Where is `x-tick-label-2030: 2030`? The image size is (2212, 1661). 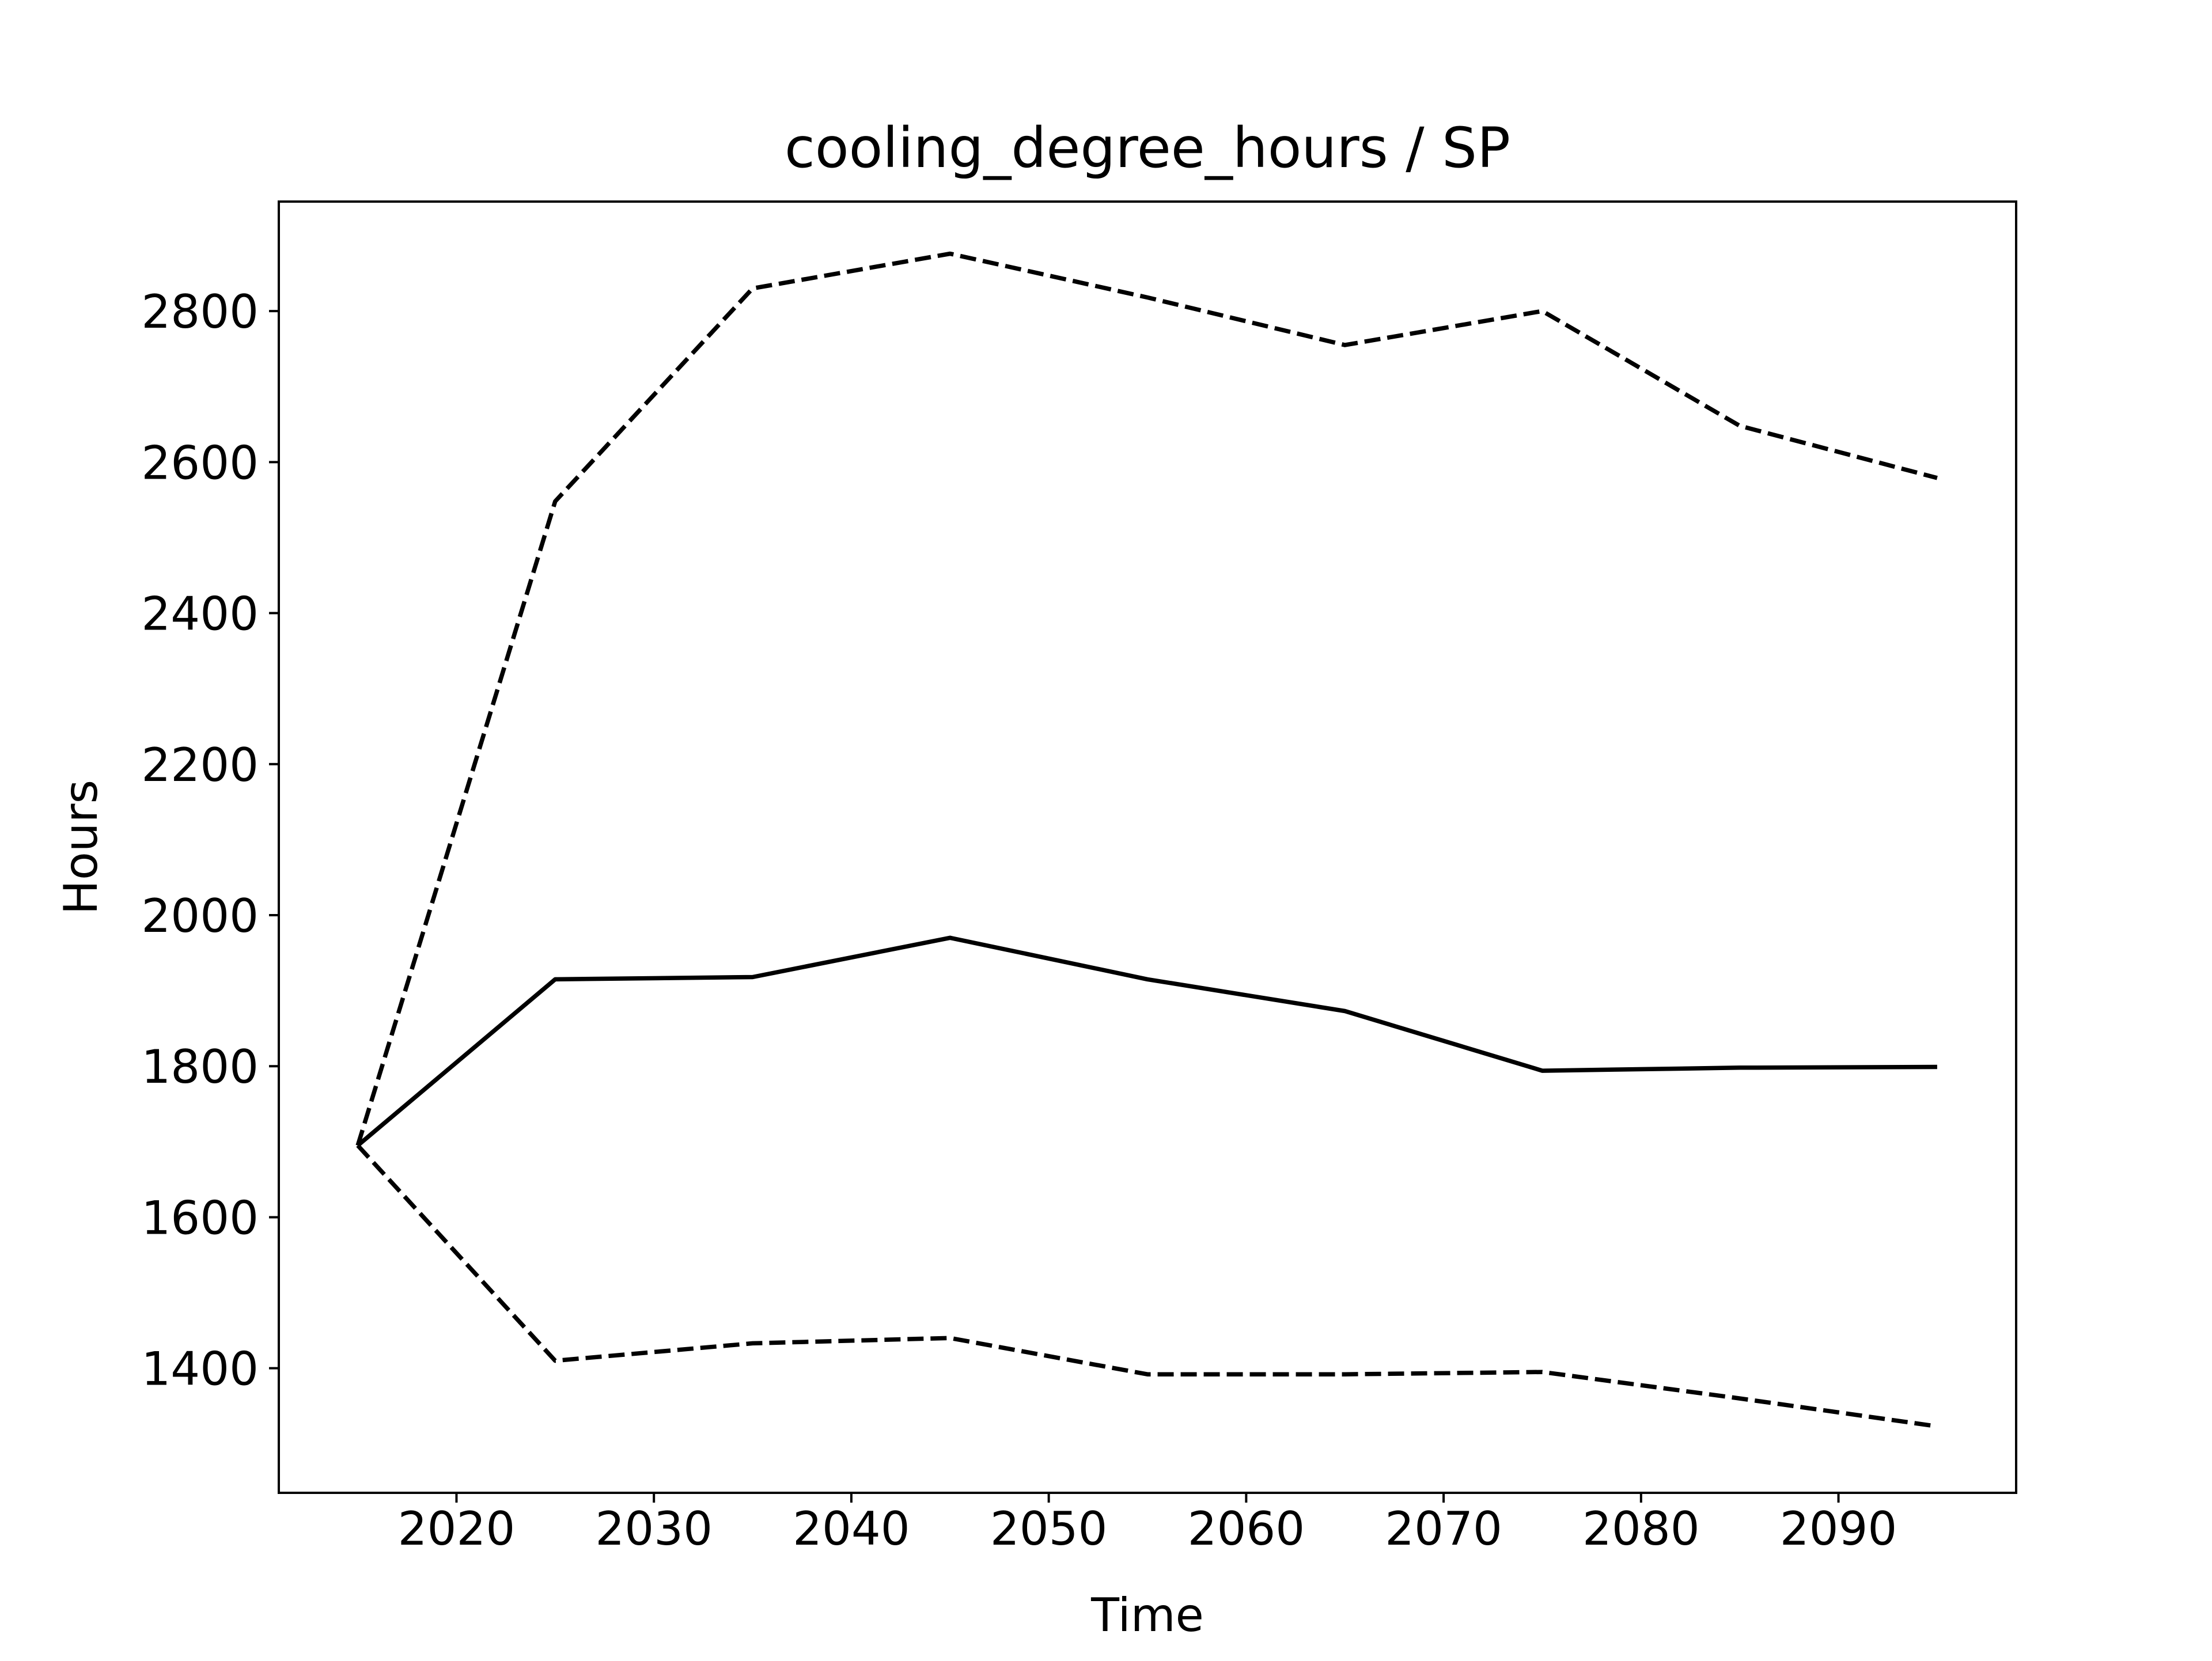 x-tick-label-2030: 2030 is located at coordinates (654, 1529).